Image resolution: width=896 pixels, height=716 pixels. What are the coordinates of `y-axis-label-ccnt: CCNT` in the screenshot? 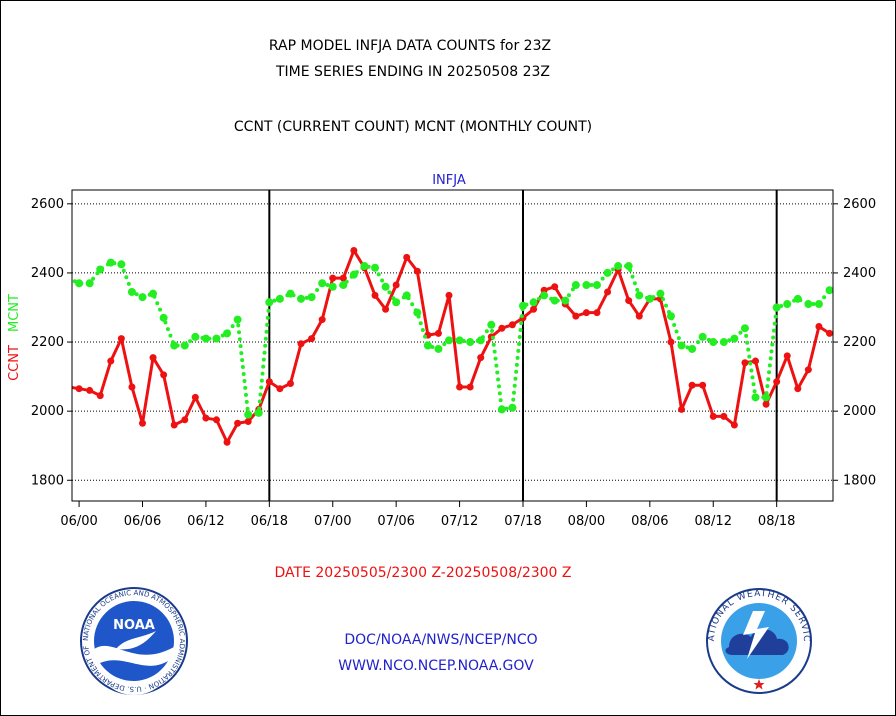 It's located at (14, 363).